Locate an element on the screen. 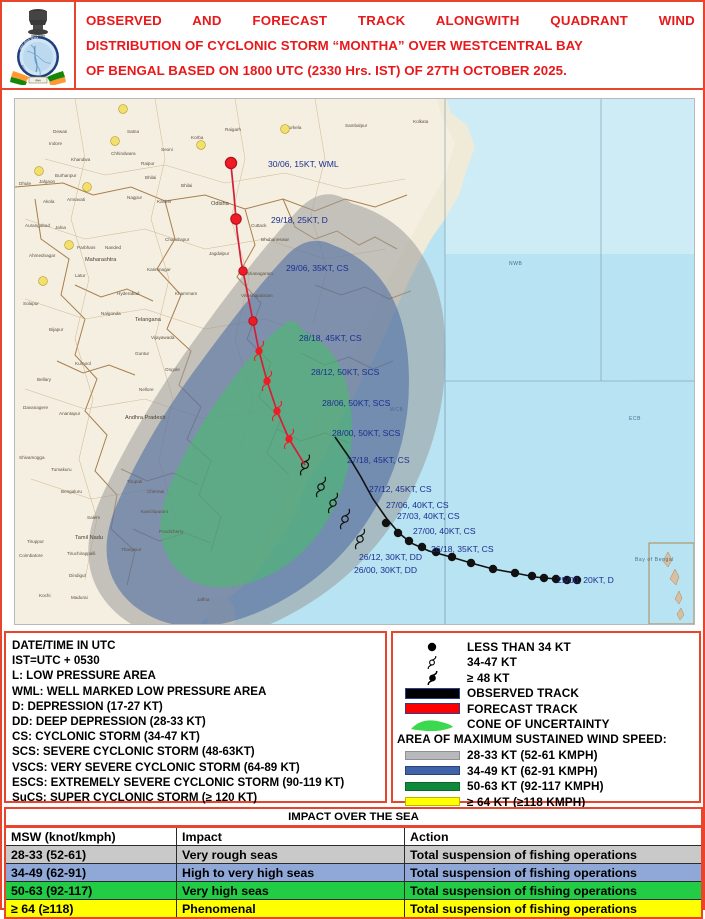 The height and width of the screenshot is (919, 705). track-label: 26/00, 30KT, DD is located at coordinates (385, 570).